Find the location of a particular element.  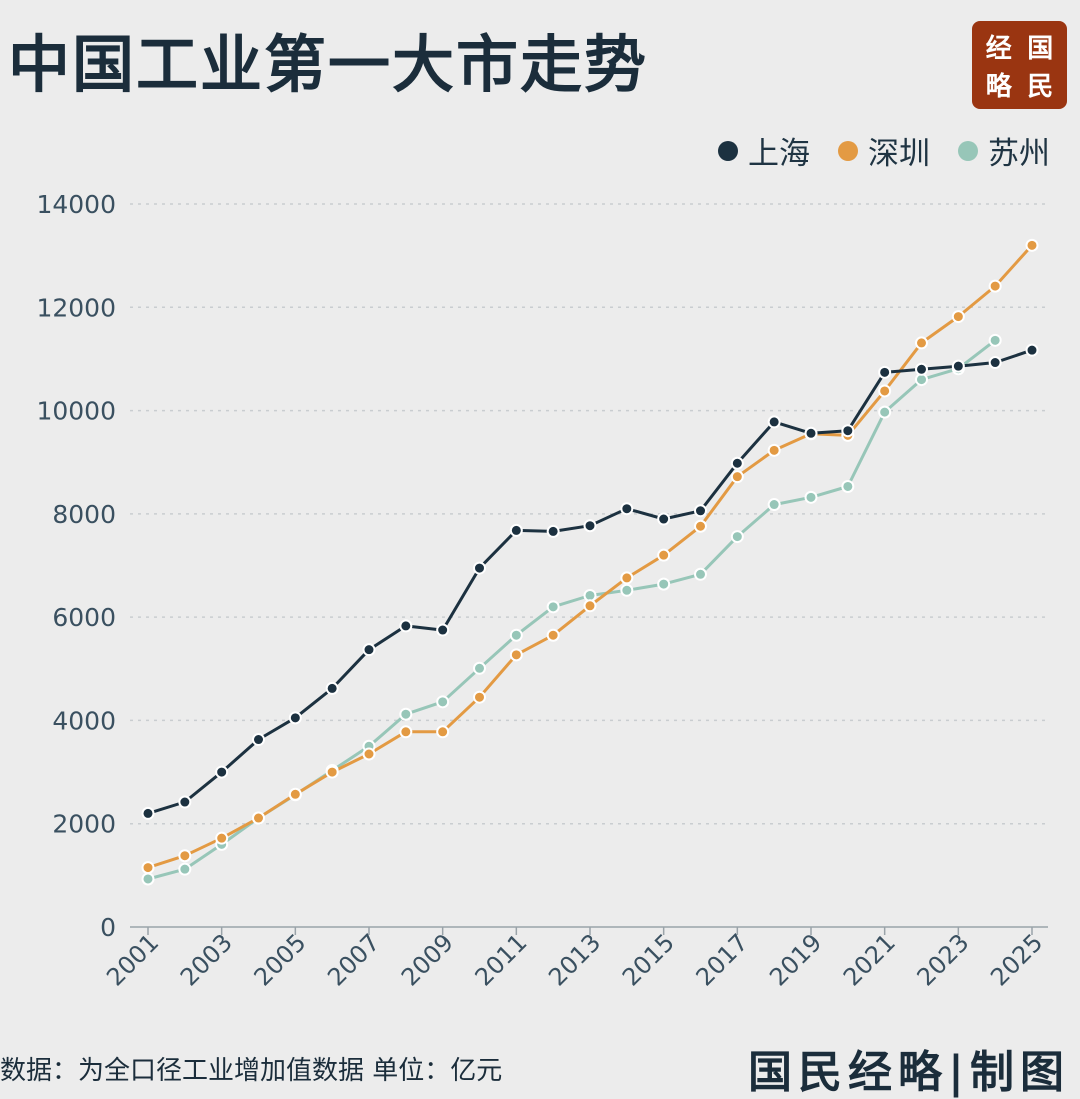

brand-char: 经 is located at coordinates (998, 48).